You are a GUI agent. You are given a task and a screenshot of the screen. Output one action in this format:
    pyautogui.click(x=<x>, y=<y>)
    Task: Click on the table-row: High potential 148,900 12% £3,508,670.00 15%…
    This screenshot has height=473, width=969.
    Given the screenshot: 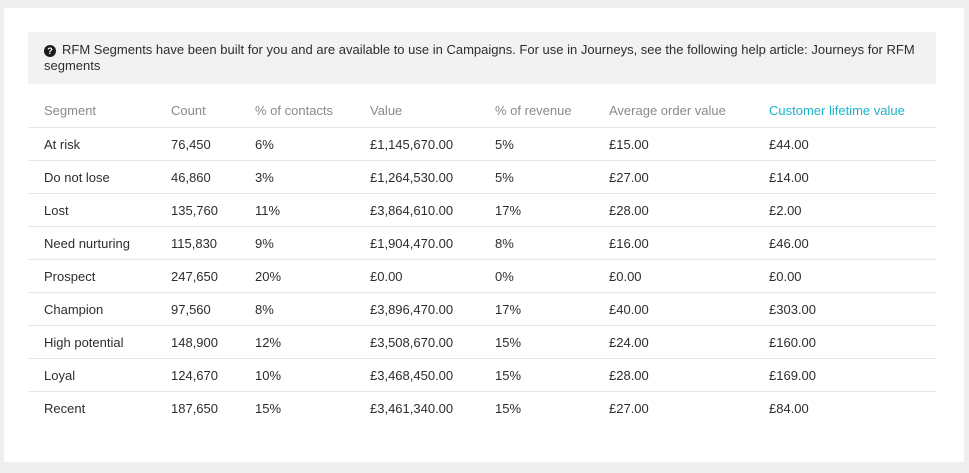 What is the action you would take?
    pyautogui.click(x=482, y=342)
    